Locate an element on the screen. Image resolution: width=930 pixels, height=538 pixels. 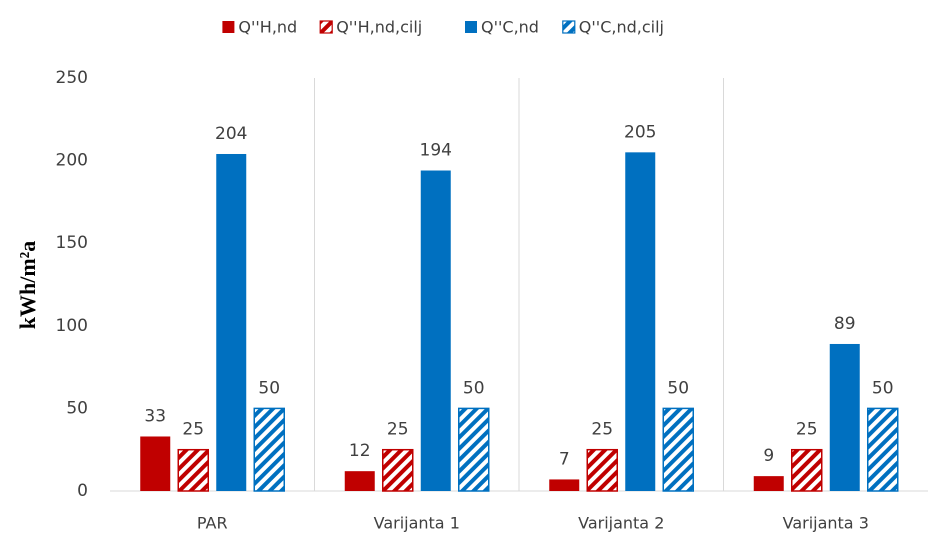
legend-label: Q''C,nd is located at coordinates (510, 27).